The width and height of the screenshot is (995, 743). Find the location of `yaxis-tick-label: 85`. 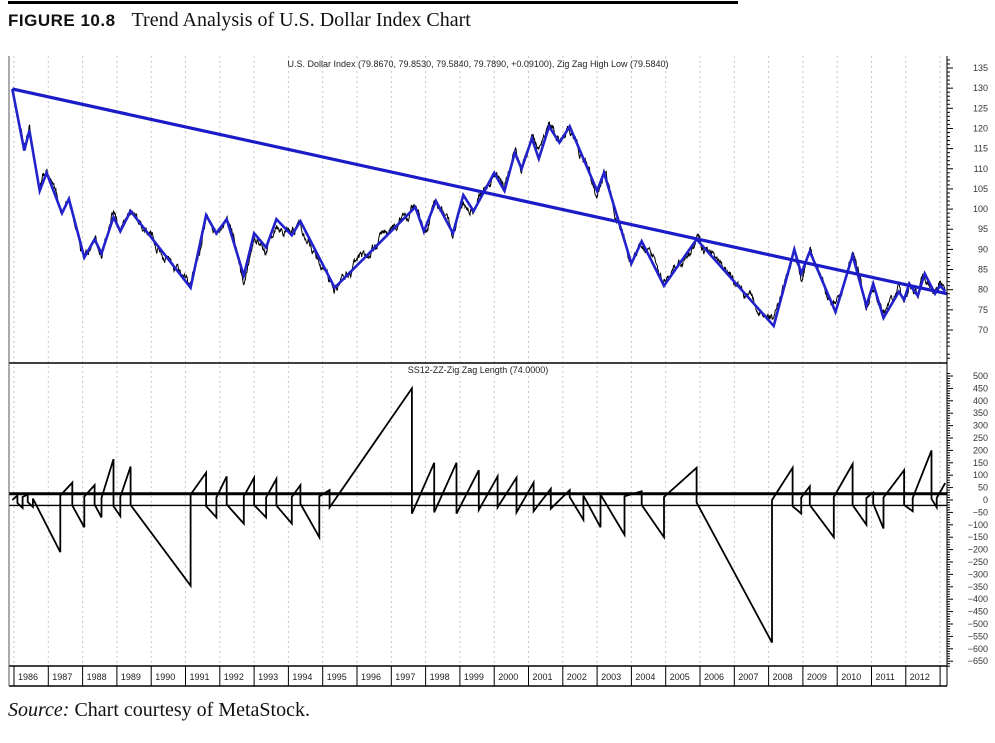

yaxis-tick-label: 85 is located at coordinates (983, 270).